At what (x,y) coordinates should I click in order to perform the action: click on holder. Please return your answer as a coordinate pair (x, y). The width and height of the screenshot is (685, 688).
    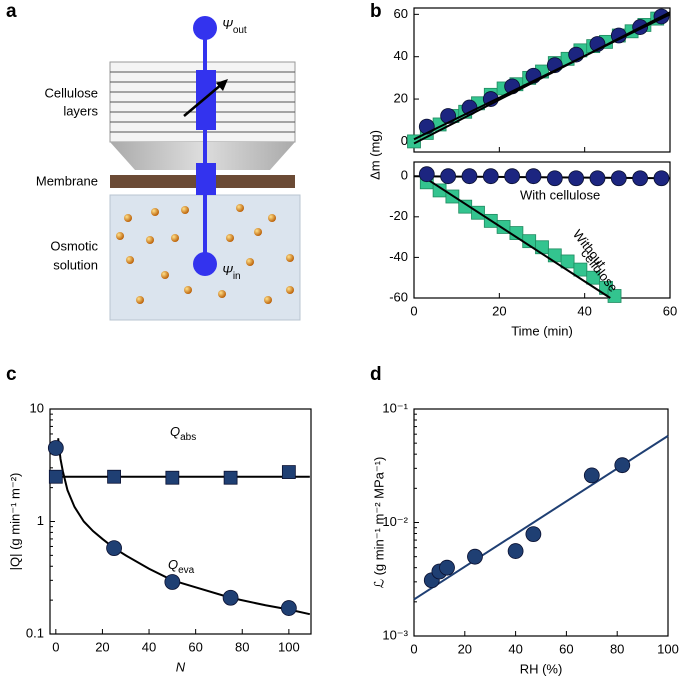
    Looking at the image, I should click on (202, 156).